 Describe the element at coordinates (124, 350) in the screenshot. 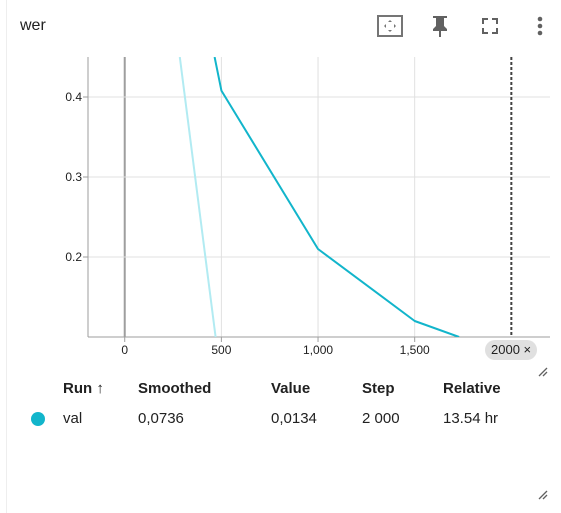

I see `x-tick-label: 0` at that location.